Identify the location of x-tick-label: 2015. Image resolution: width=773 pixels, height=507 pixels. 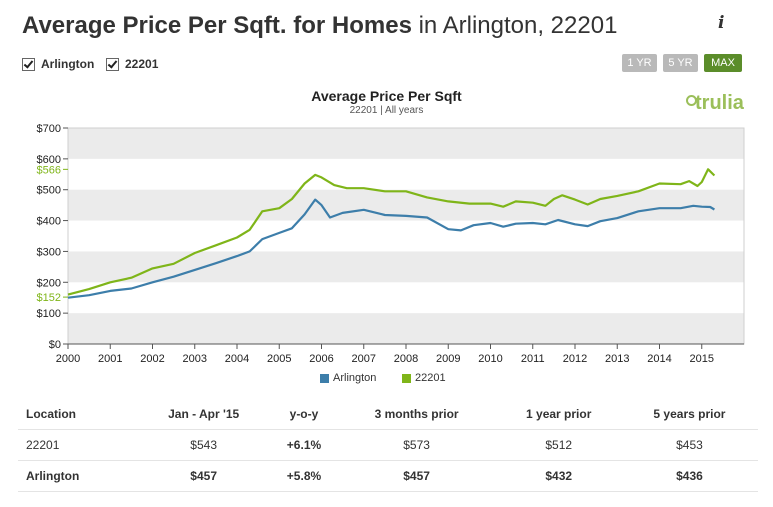
(702, 359).